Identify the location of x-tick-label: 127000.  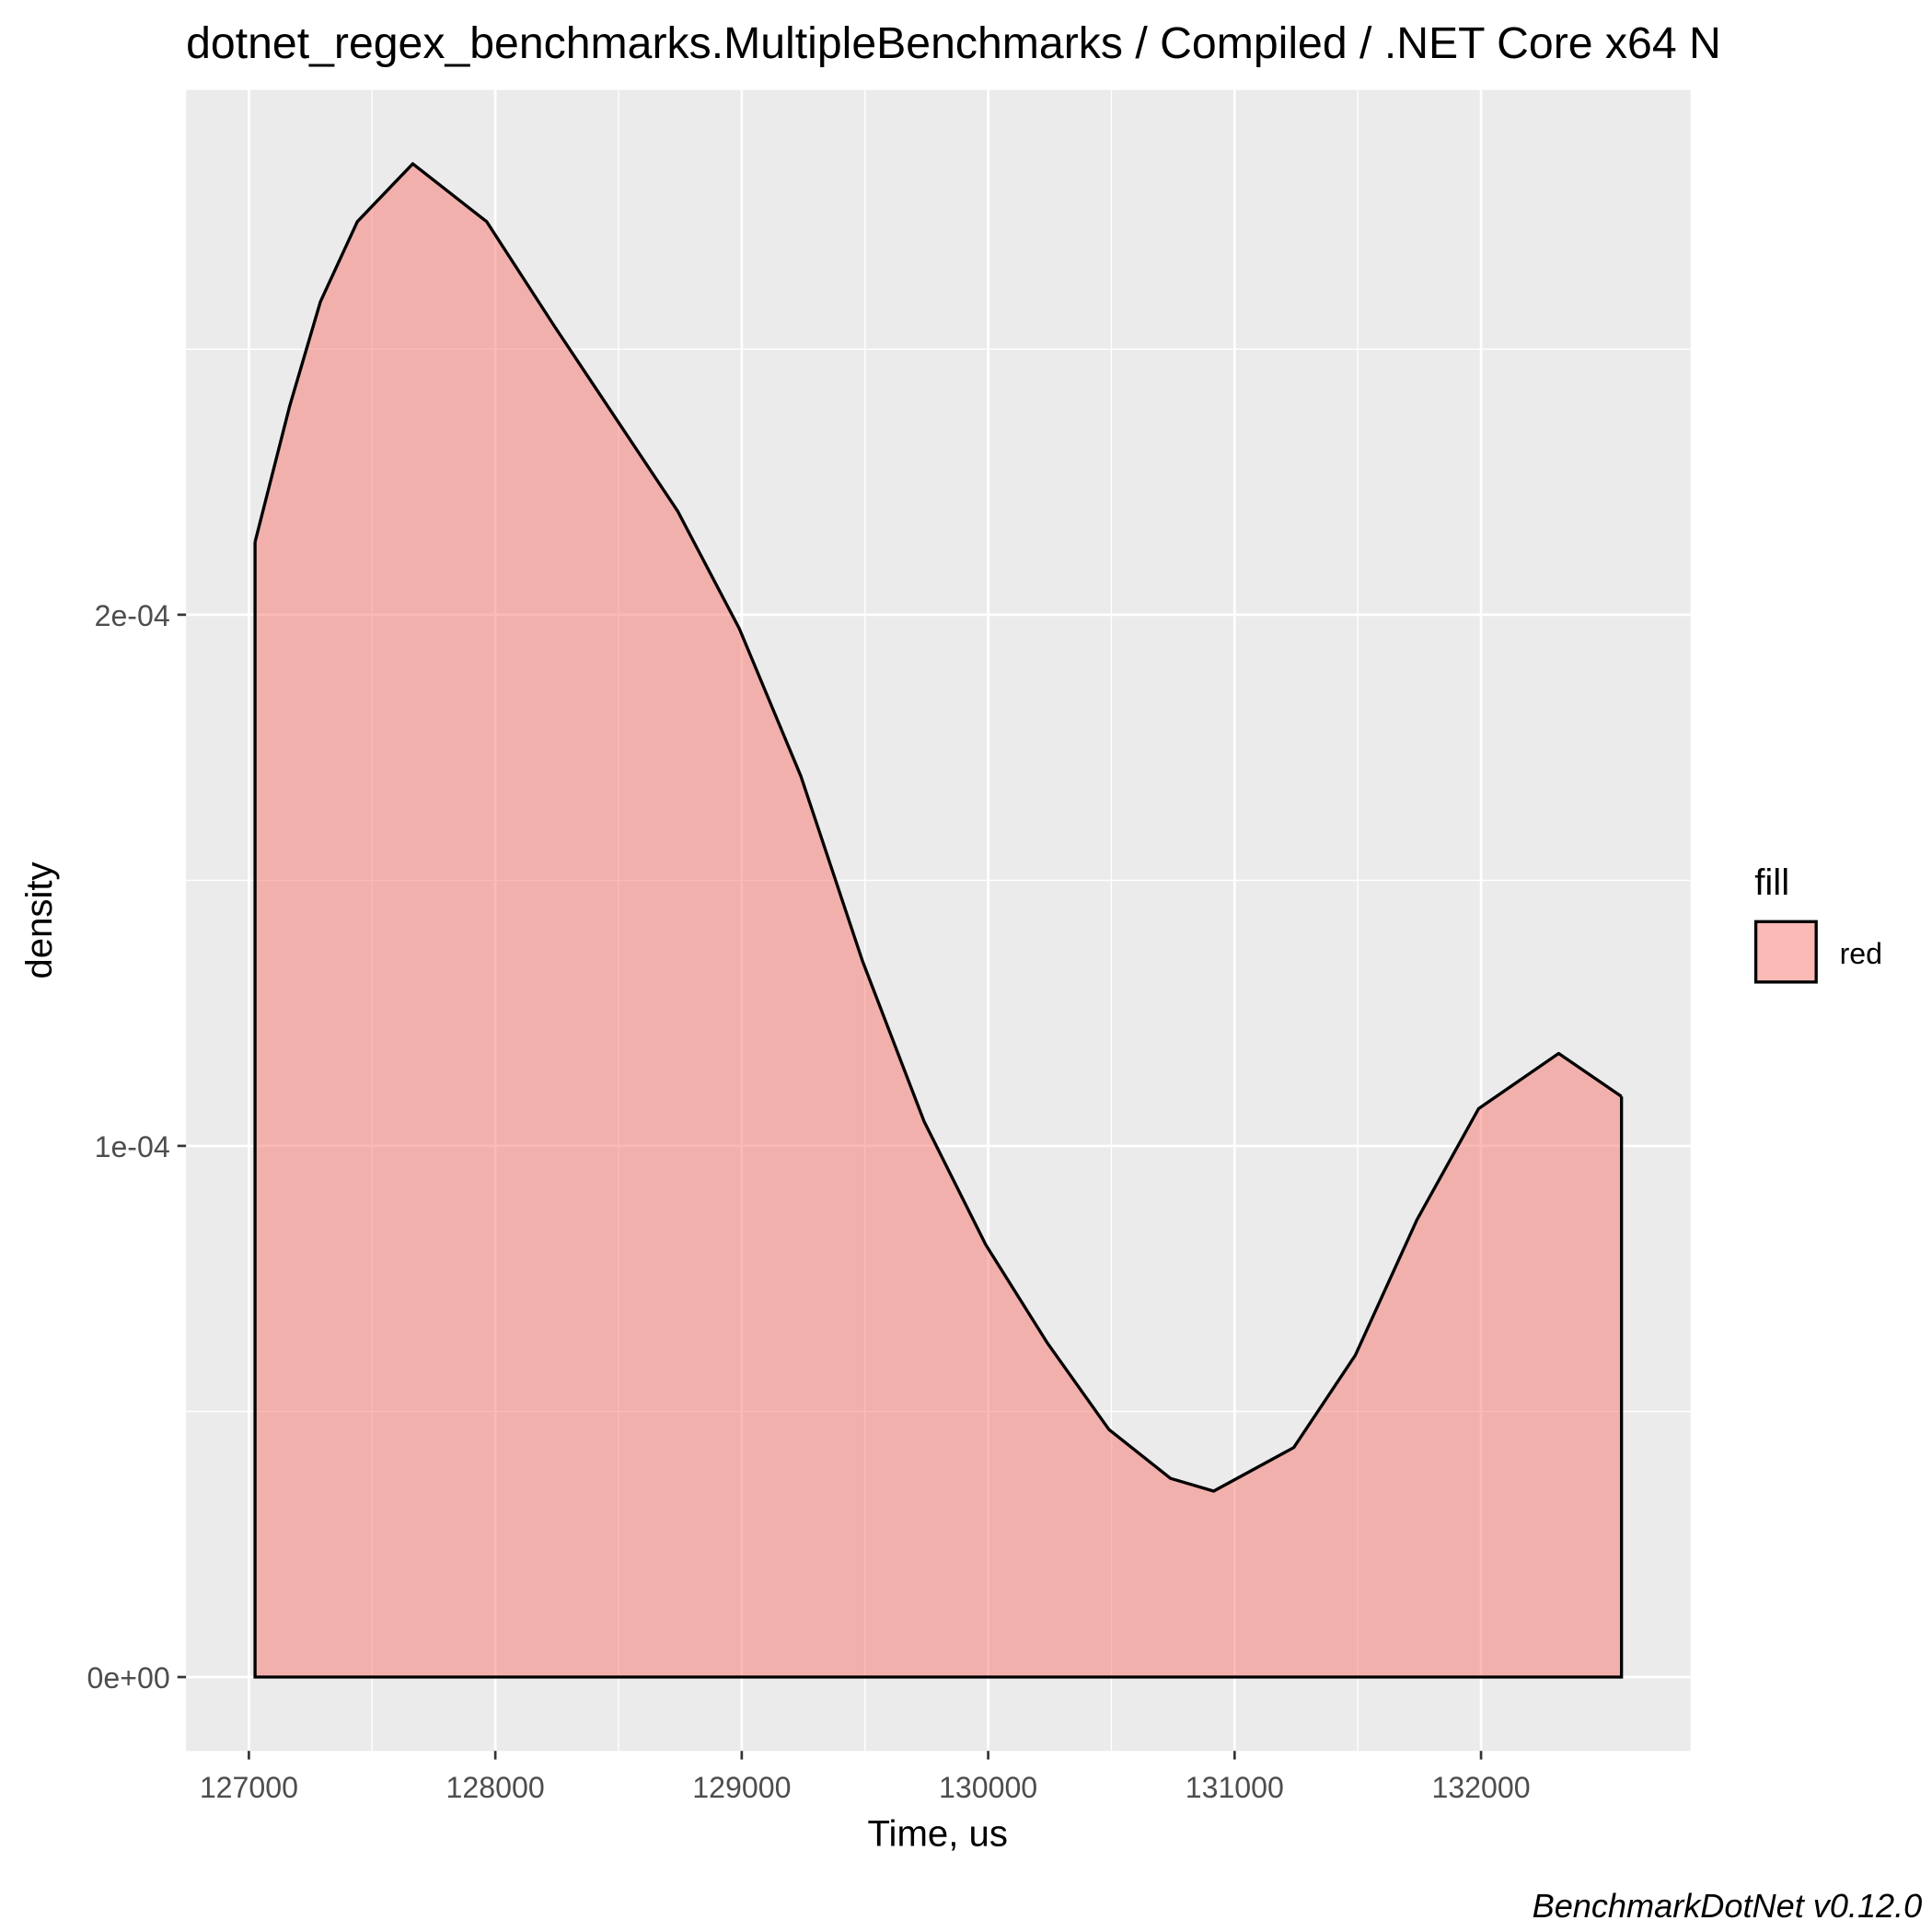
(249, 1788).